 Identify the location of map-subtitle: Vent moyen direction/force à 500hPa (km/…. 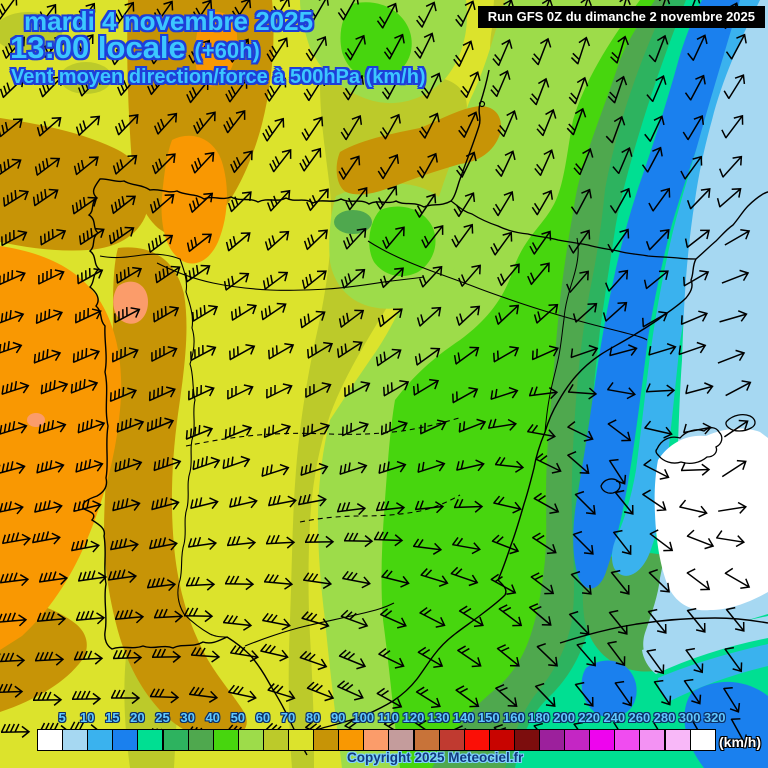
(218, 77).